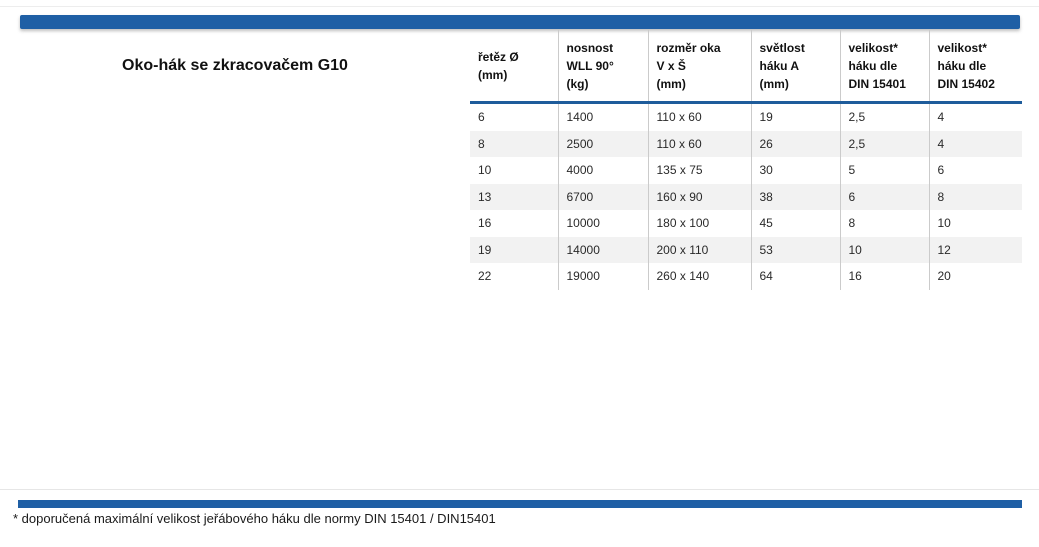 The image size is (1039, 547). Describe the element at coordinates (795, 170) in the screenshot. I see `table-cell: 30` at that location.